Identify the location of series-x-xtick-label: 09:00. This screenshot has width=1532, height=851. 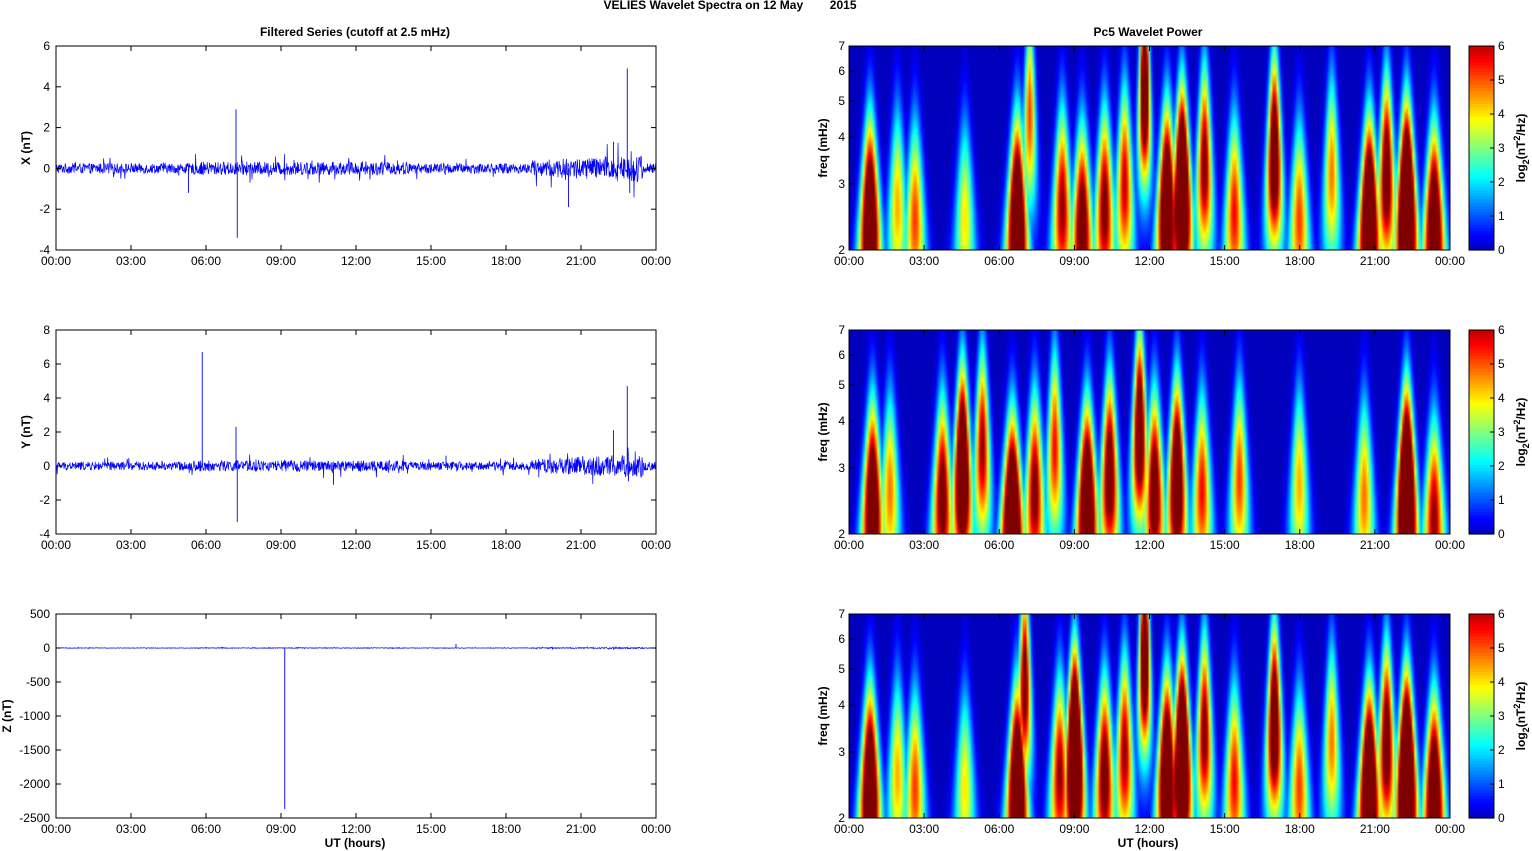
(281, 261).